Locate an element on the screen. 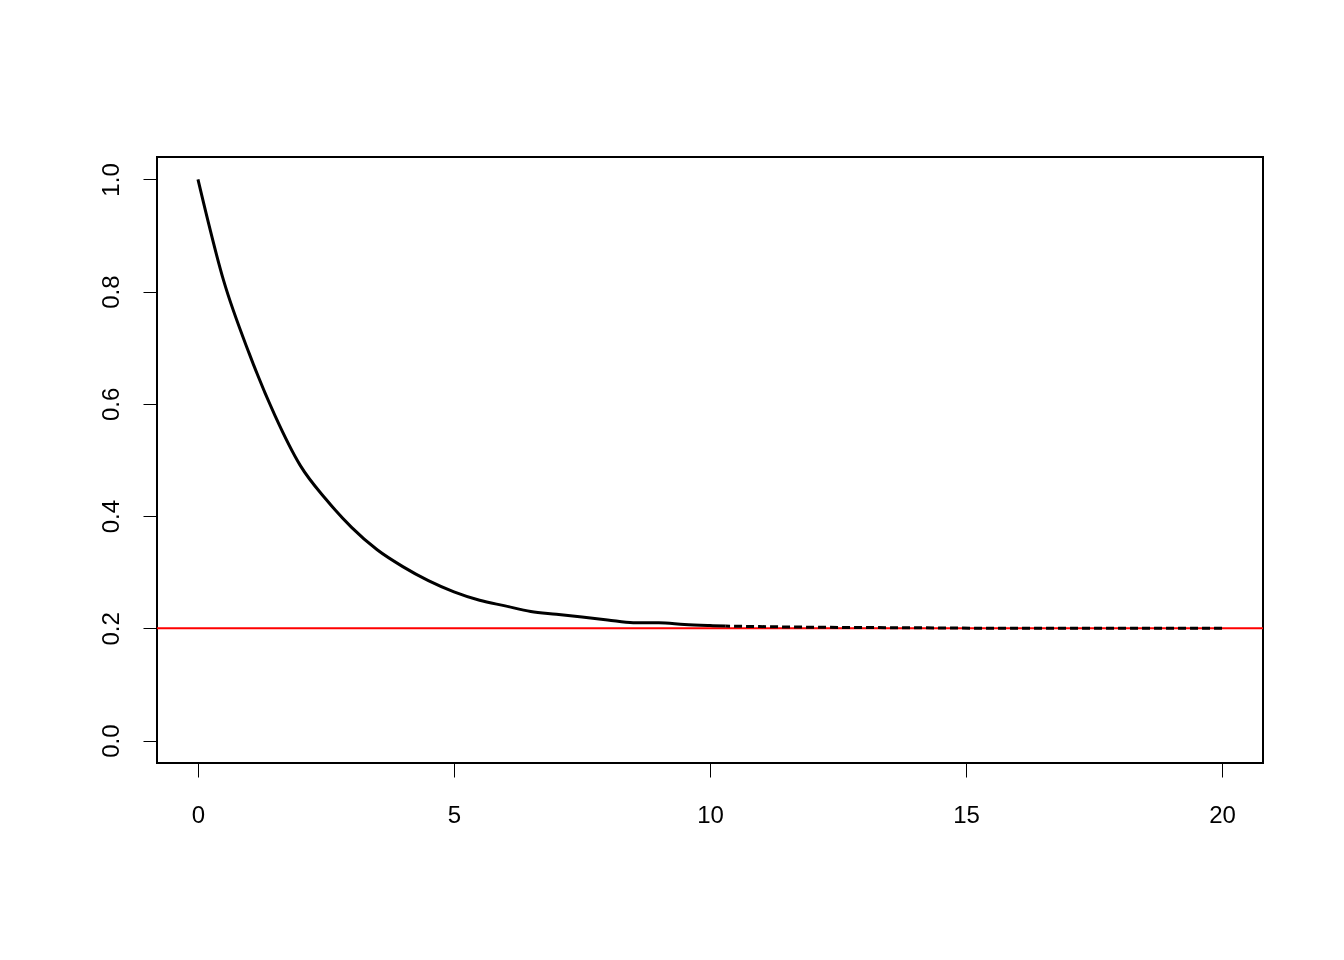 This screenshot has width=1344, height=960. x-tick-label: 5 is located at coordinates (454, 814).